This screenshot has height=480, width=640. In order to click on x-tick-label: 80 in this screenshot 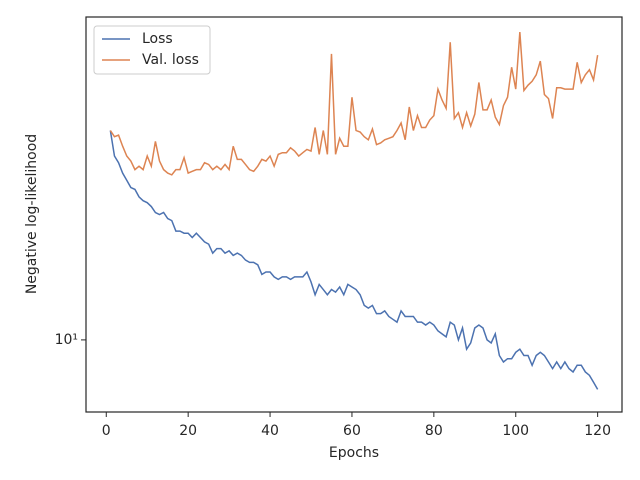, I will do `click(434, 431)`.